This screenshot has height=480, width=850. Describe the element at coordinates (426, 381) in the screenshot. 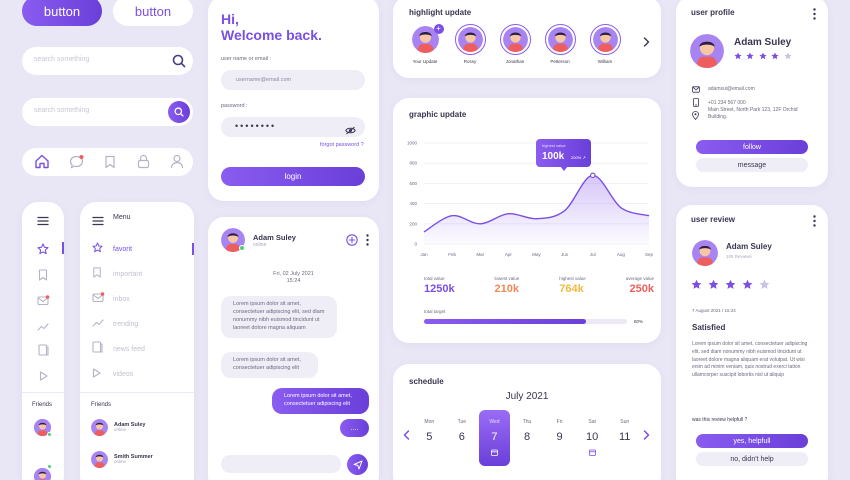

I see `schedule-title: schedule` at that location.